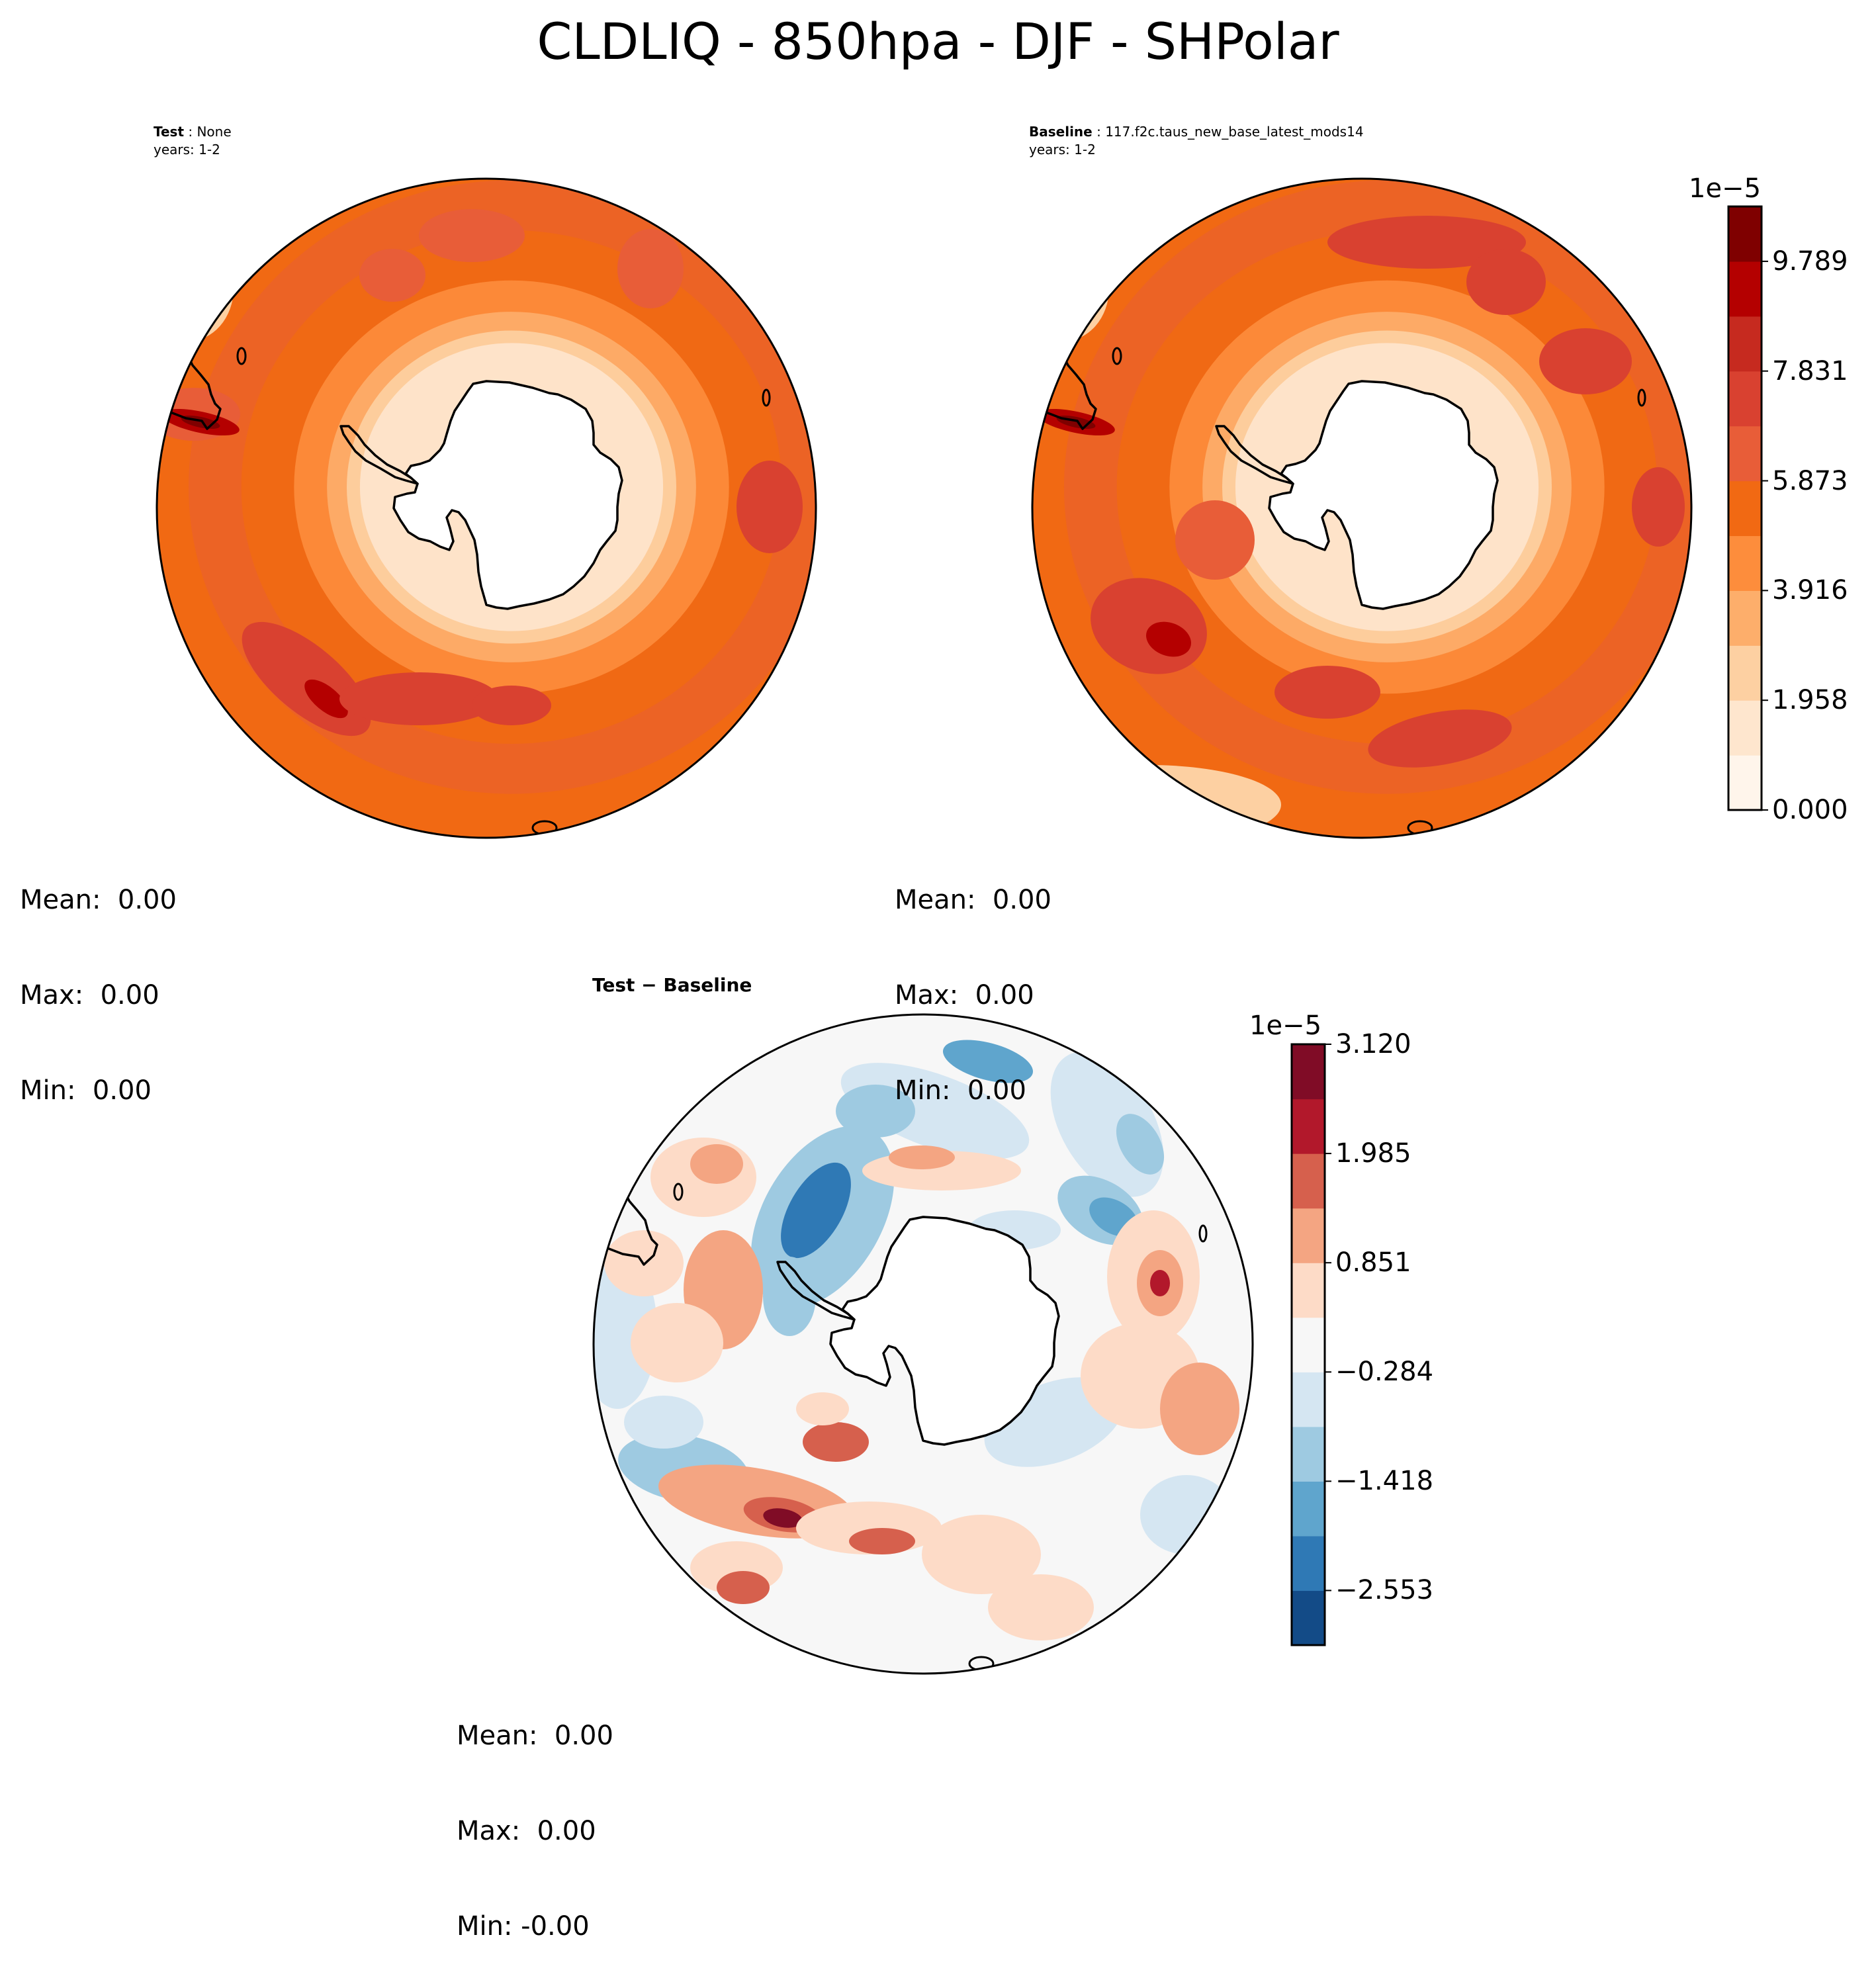 This screenshot has width=1876, height=1974. I want to click on diff-stats: Mean: 0.00 Max: 0.00 Min: -0.00, so click(535, 1815).